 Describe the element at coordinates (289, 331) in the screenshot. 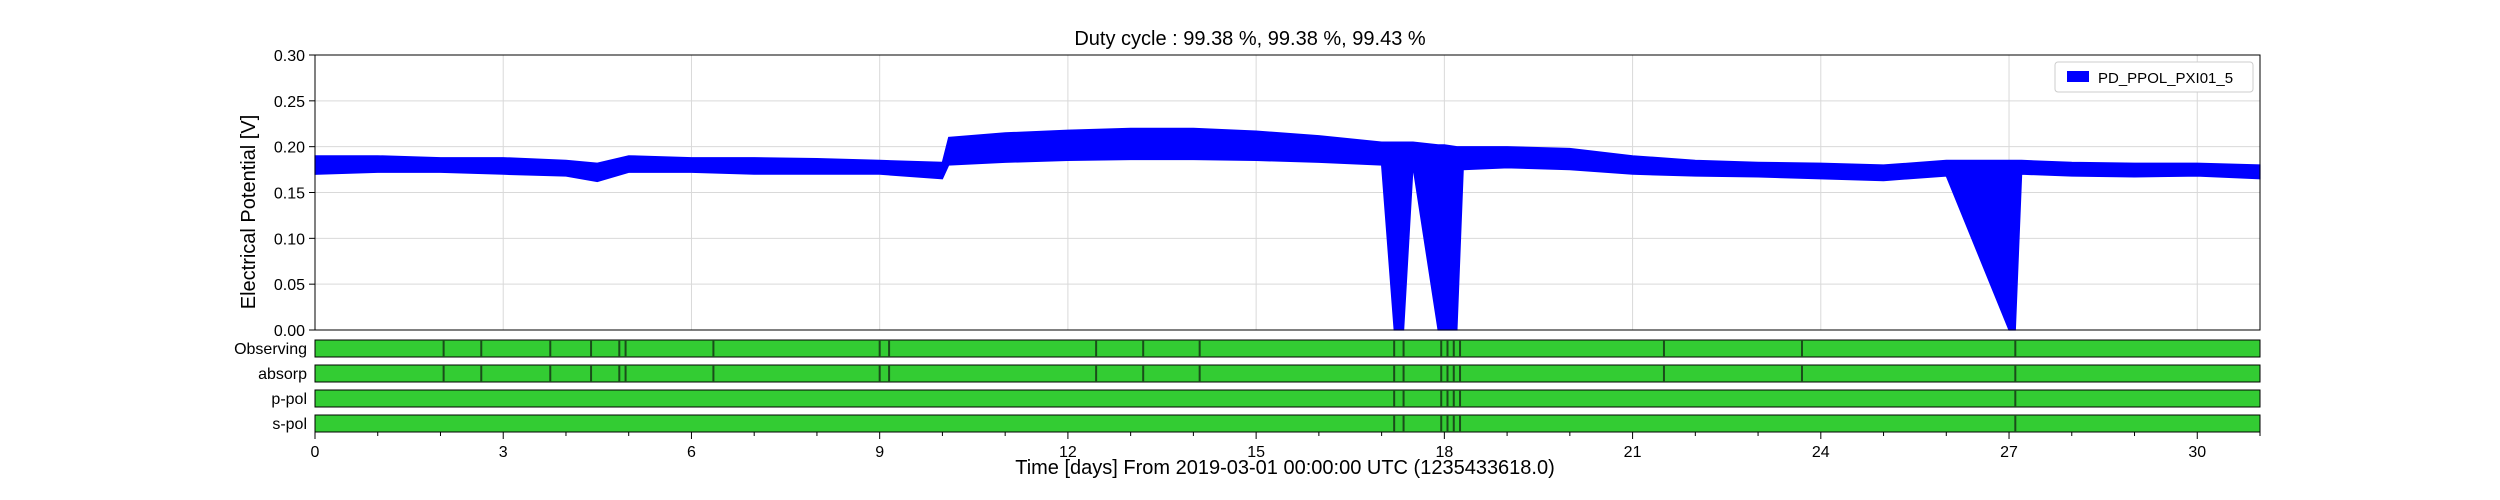

I see `y-tick-label: 0.00` at that location.